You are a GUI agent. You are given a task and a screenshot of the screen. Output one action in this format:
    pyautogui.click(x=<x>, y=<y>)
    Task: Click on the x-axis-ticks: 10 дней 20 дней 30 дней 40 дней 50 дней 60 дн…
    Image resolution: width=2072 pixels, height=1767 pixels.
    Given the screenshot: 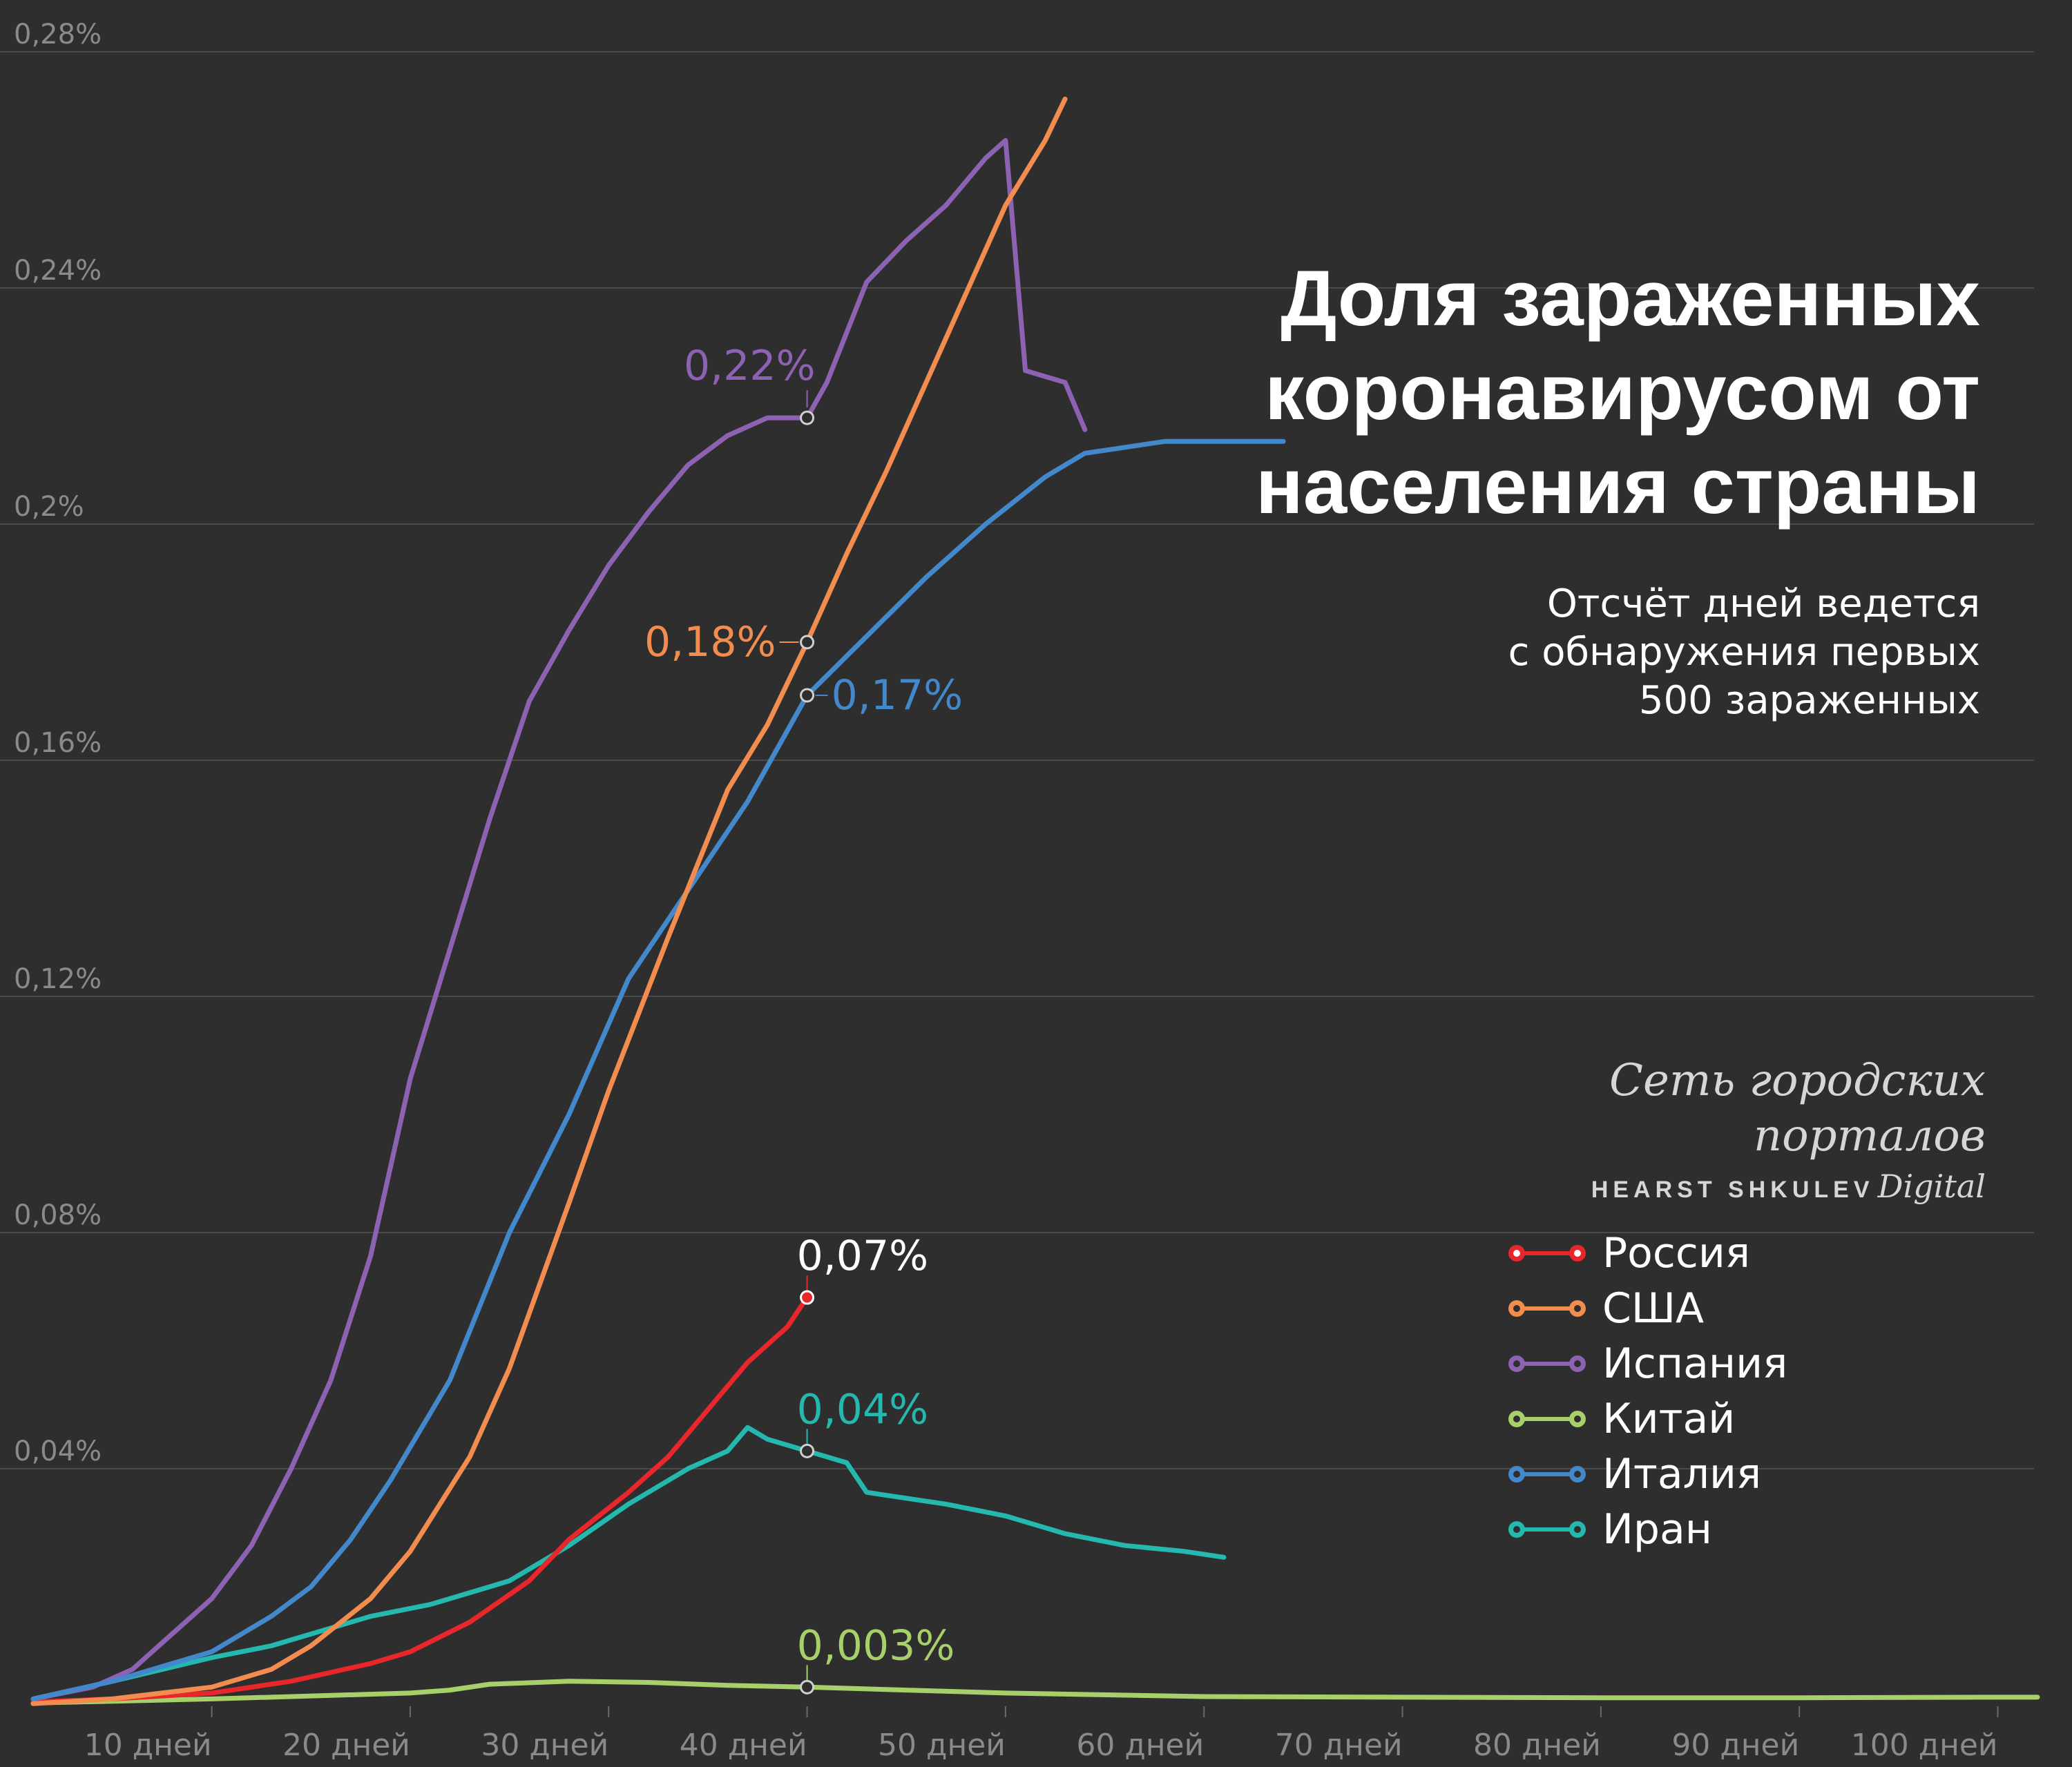 What is the action you would take?
    pyautogui.click(x=1041, y=1734)
    